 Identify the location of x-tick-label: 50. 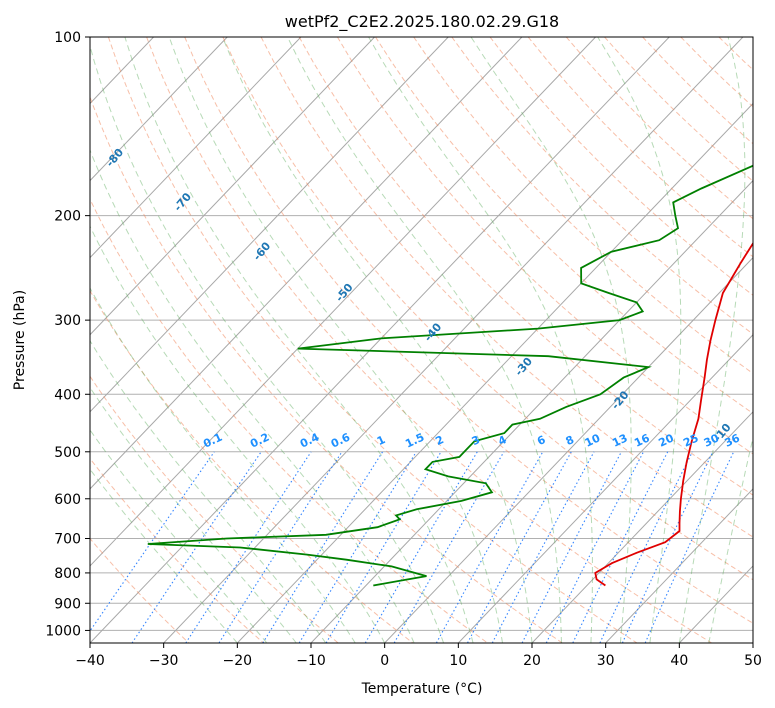
(753, 661).